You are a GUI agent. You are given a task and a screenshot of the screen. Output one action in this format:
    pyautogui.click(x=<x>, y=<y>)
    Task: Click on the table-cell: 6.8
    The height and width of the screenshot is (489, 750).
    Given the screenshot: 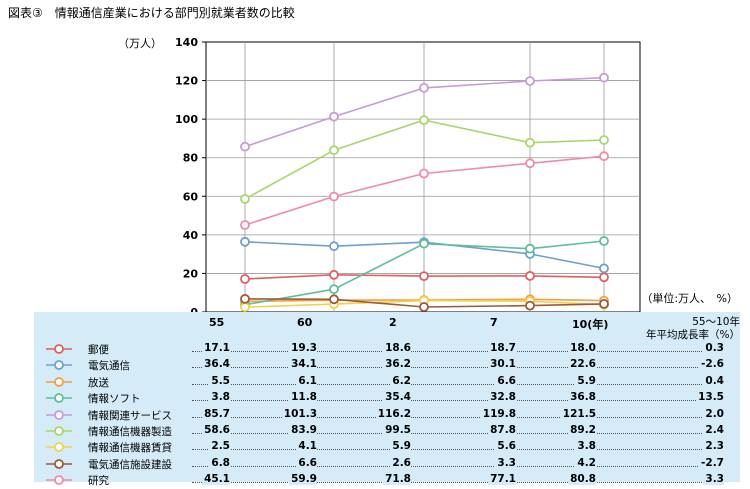 What is the action you would take?
    pyautogui.click(x=219, y=462)
    